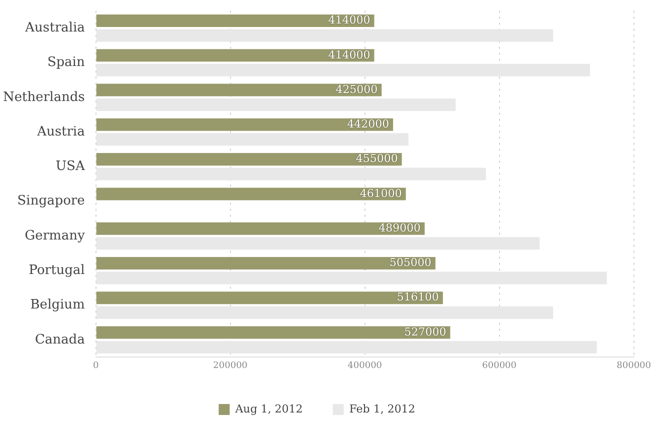  Describe the element at coordinates (55, 236) in the screenshot. I see `y-tick-label: Germany` at that location.